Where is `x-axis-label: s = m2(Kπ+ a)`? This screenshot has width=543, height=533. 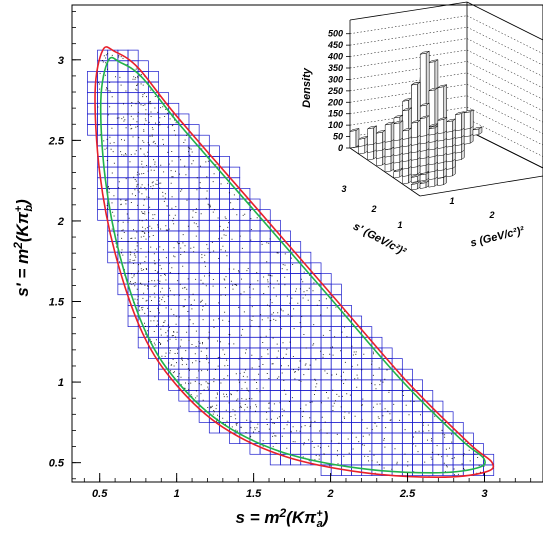 x-axis-label: s = m2(Kπ+ a) is located at coordinates (282, 518).